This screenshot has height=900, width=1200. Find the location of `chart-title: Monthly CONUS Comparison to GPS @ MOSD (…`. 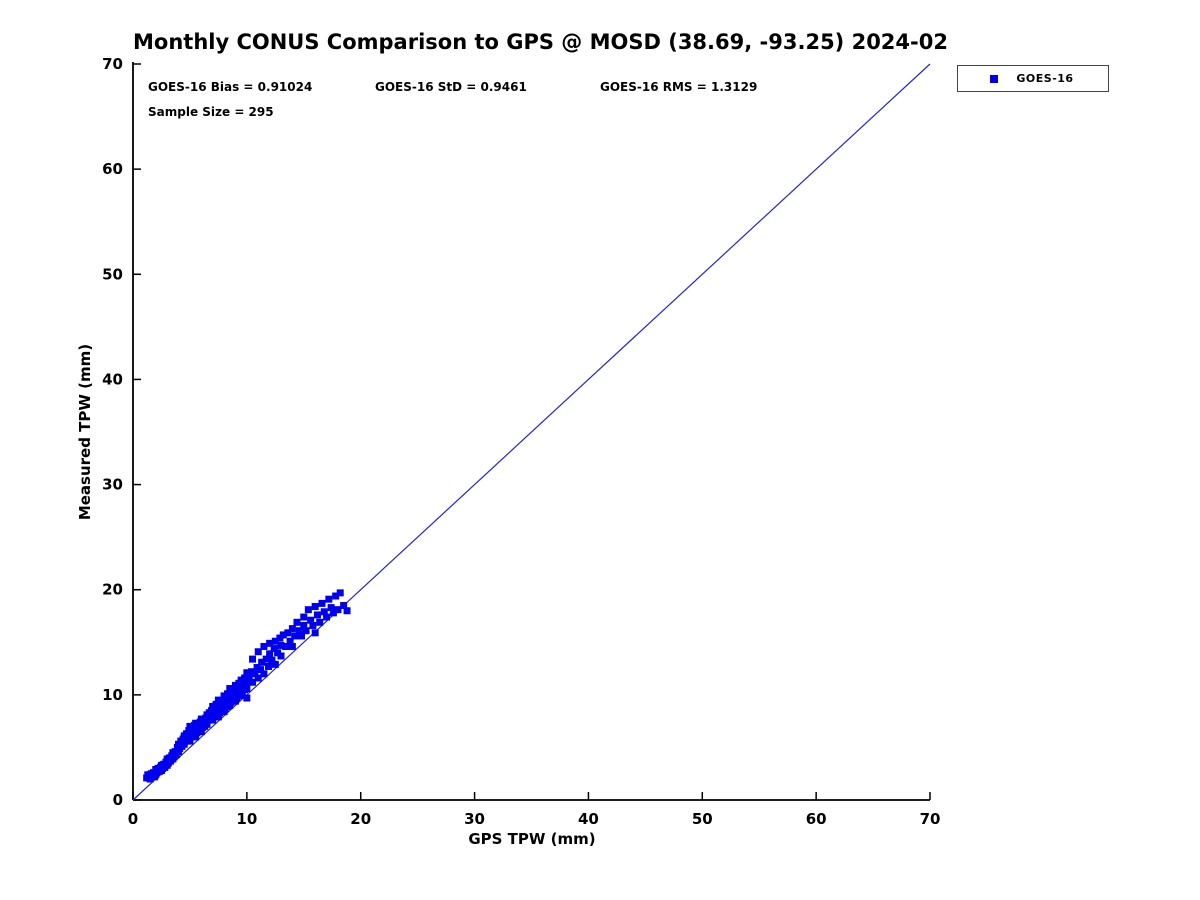

chart-title: Monthly CONUS Comparison to GPS @ MOSD (… is located at coordinates (540, 42).